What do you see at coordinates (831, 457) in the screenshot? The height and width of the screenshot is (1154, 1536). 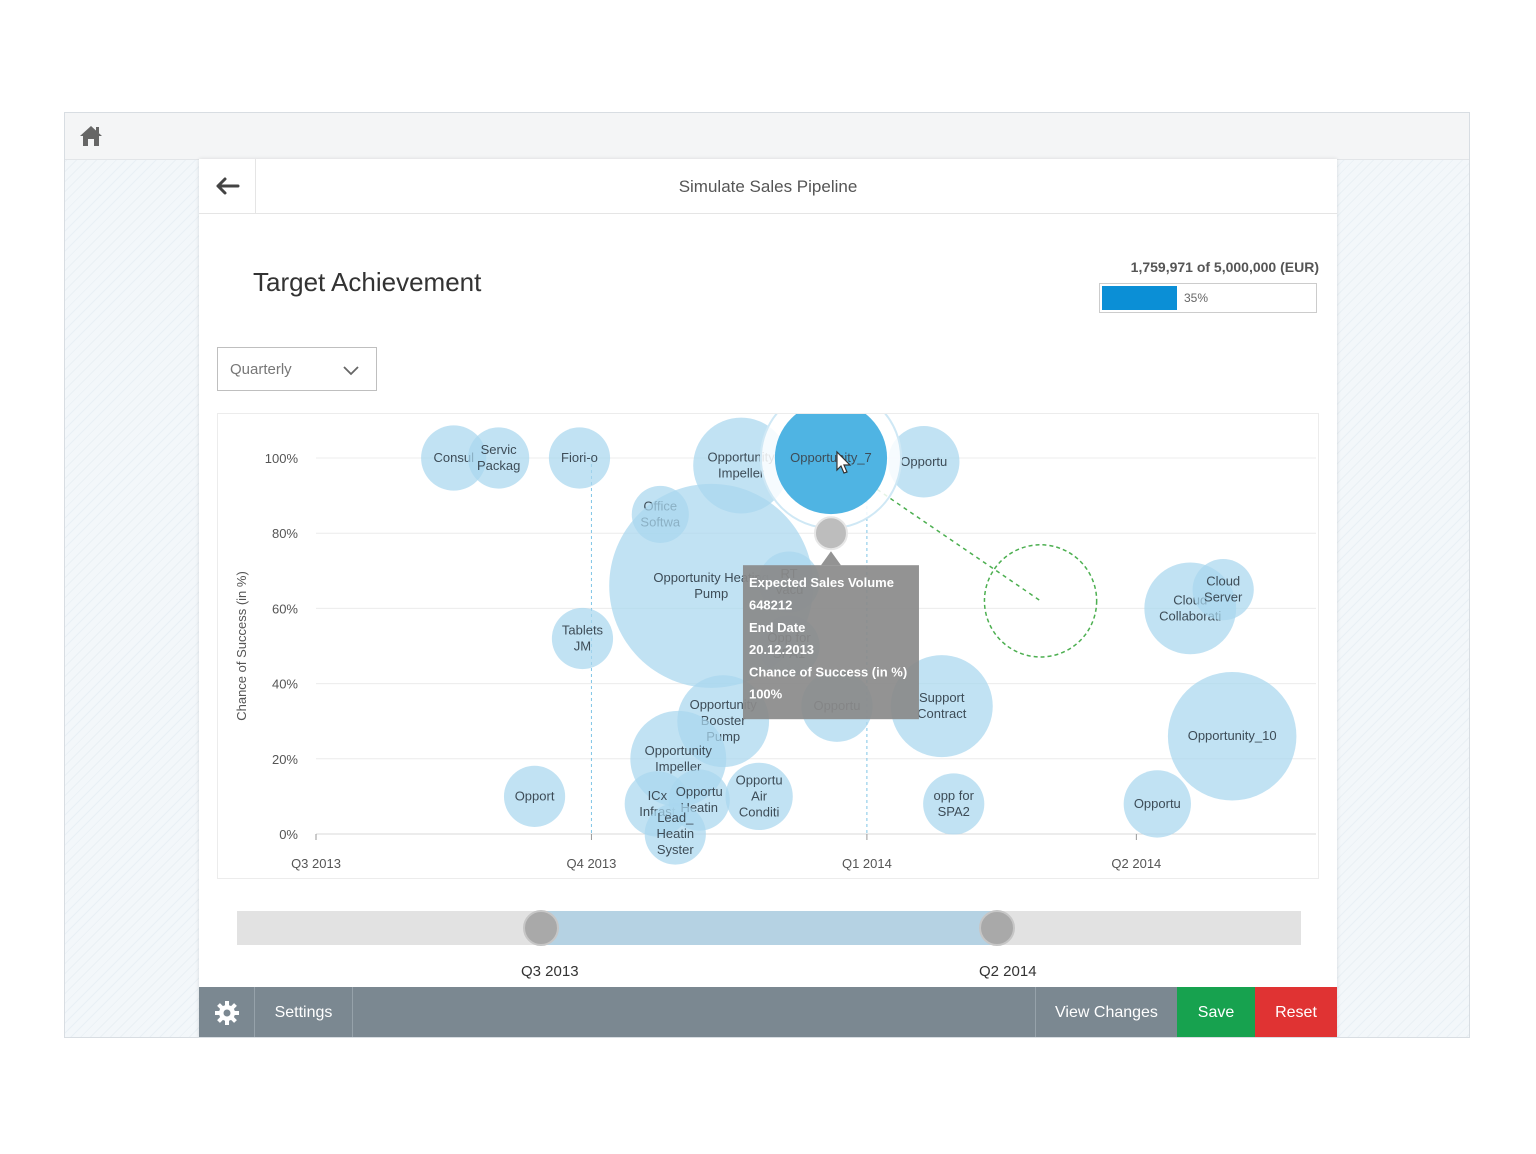 I see `selected-bubble-label: Opportunity_7` at bounding box center [831, 457].